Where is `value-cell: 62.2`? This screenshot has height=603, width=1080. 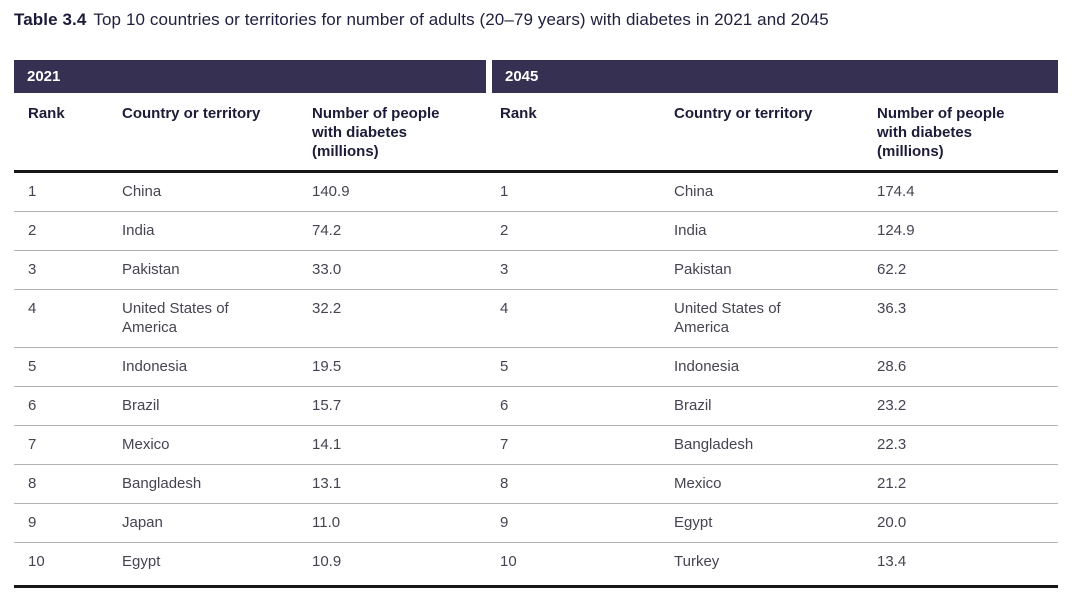 value-cell: 62.2 is located at coordinates (892, 269).